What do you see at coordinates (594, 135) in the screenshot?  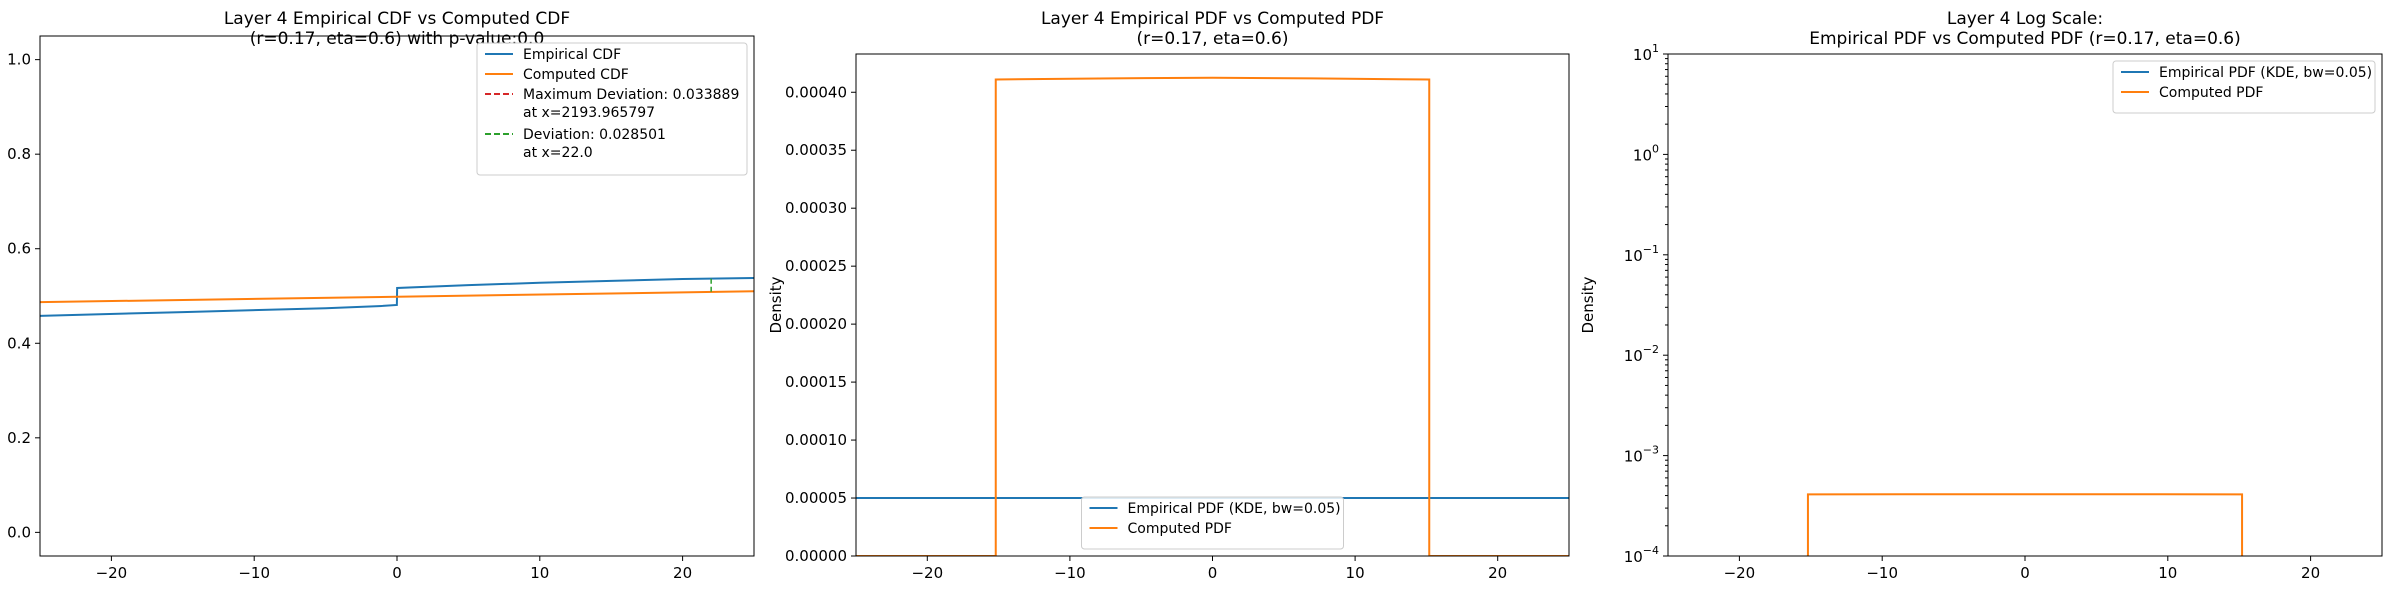 I see `legend-label-3: Deviation: 0.028501` at bounding box center [594, 135].